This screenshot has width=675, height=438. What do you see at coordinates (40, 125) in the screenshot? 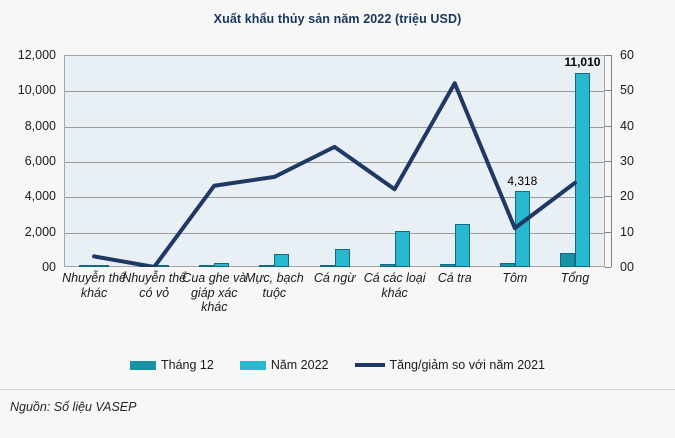
I see `y-axis-left-tick-label: 8,000` at bounding box center [40, 125].